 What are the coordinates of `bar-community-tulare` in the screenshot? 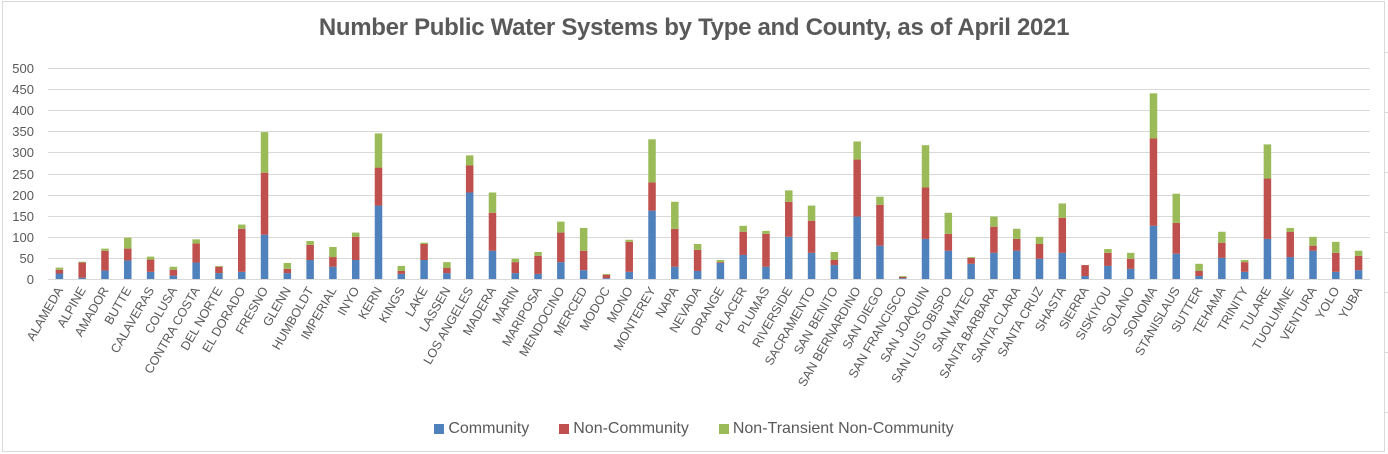 It's located at (1267, 258).